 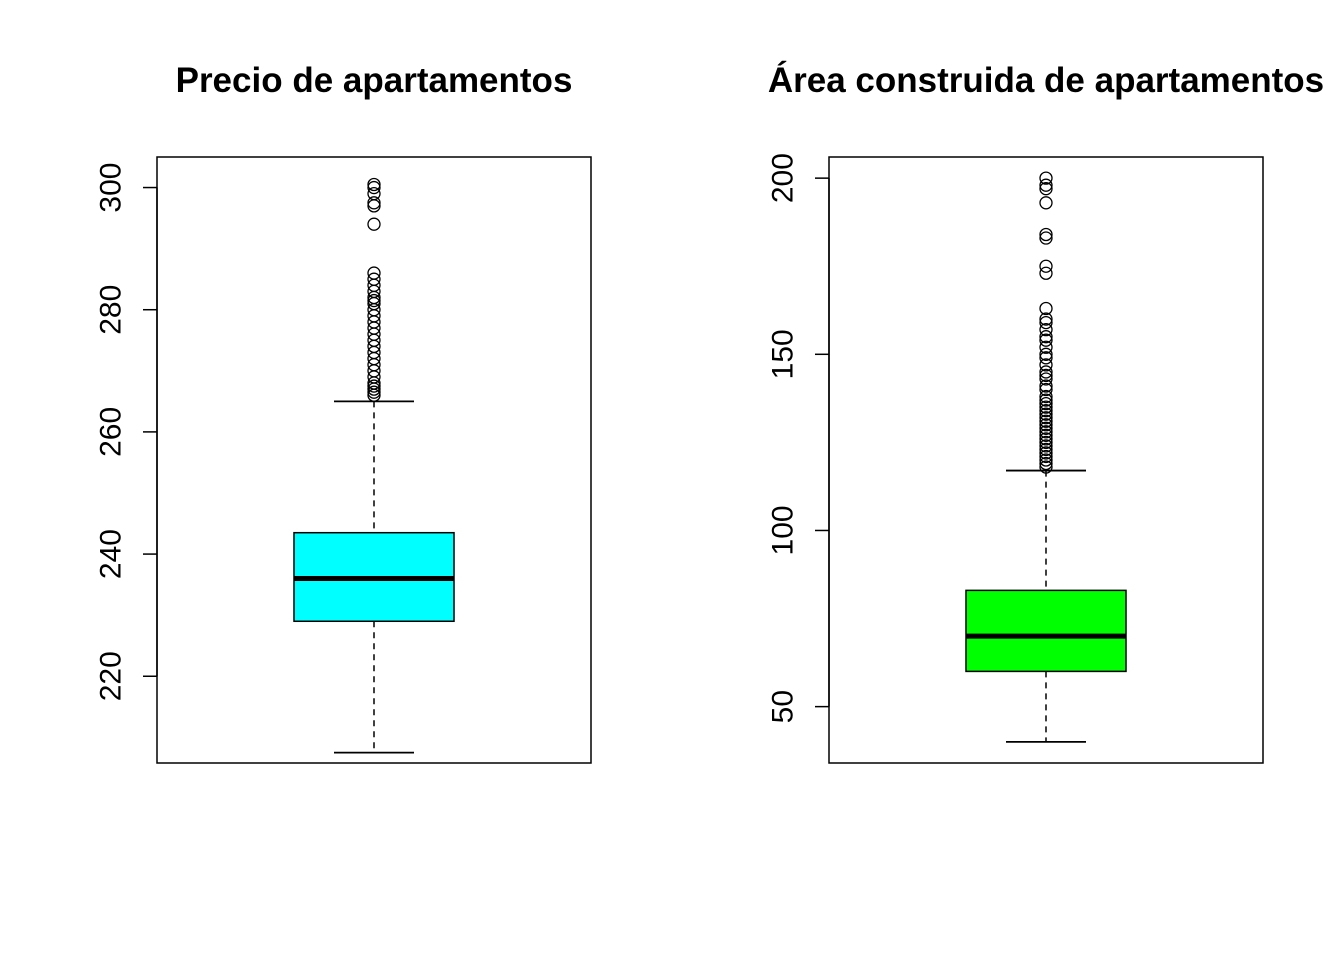 I want to click on chart-title: Área construida de apartamentos, so click(x=1046, y=80).